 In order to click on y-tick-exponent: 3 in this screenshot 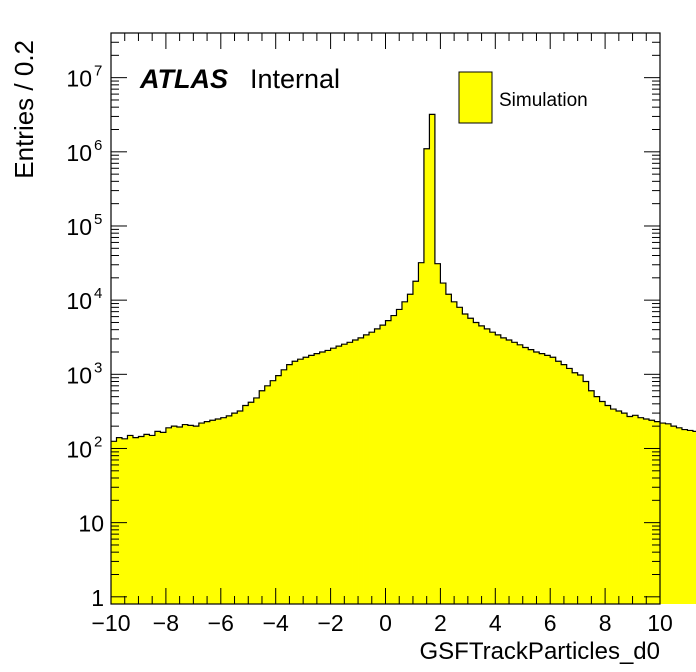, I will do `click(98, 367)`.